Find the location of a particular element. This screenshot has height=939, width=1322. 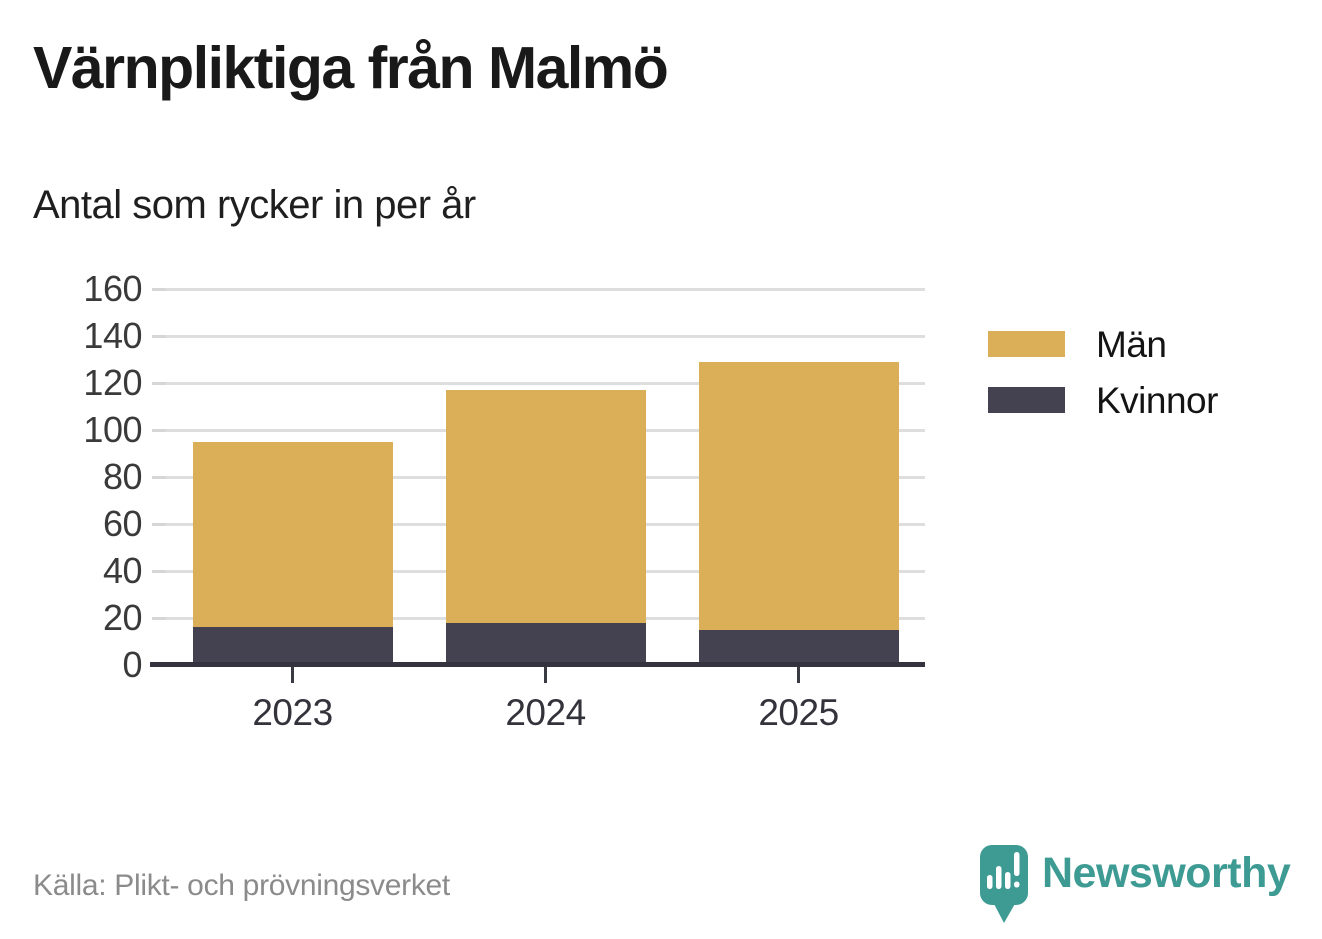

x-axis-tick-2024 is located at coordinates (545, 675).